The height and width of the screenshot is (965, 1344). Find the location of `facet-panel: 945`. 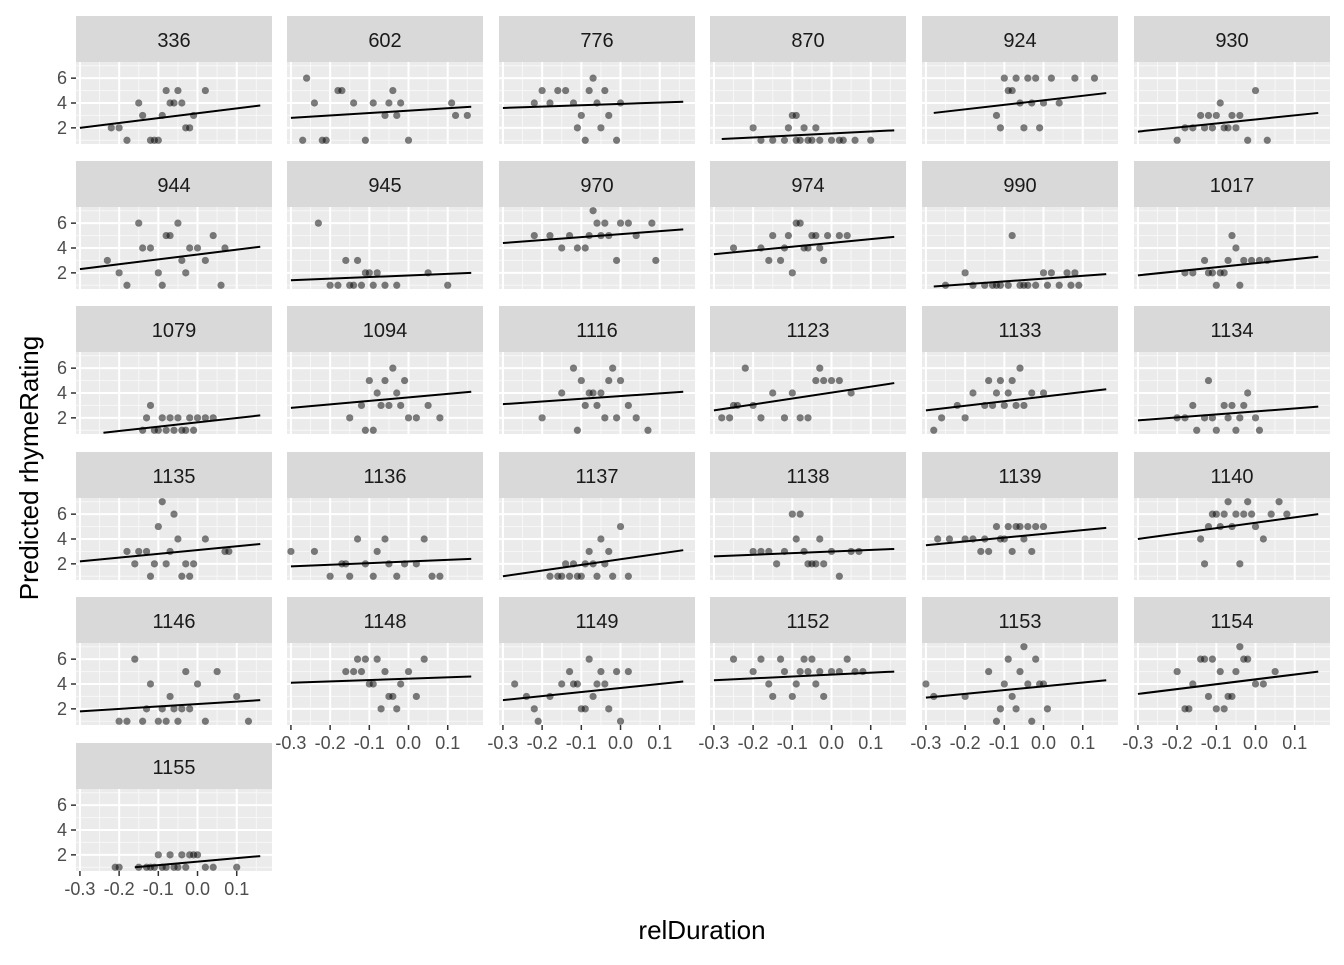

facet-panel: 945 is located at coordinates (385, 225).